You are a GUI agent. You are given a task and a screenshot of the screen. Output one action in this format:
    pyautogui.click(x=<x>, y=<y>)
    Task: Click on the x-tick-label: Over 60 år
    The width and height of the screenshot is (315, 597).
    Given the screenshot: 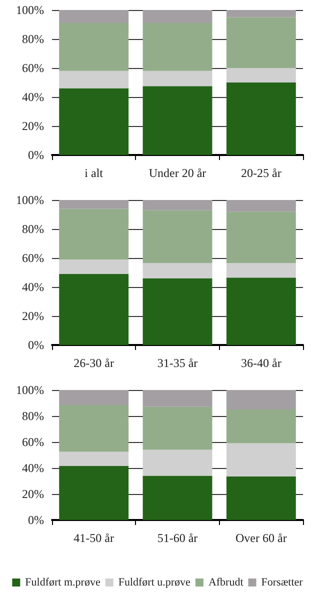 What is the action you would take?
    pyautogui.click(x=261, y=538)
    